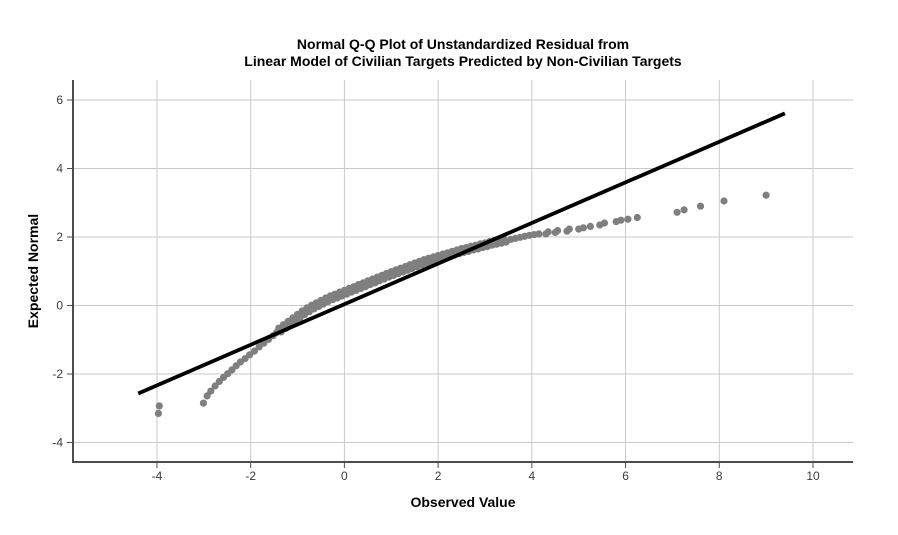 The height and width of the screenshot is (535, 898). What do you see at coordinates (250, 476) in the screenshot?
I see `x-tick-label: -2` at bounding box center [250, 476].